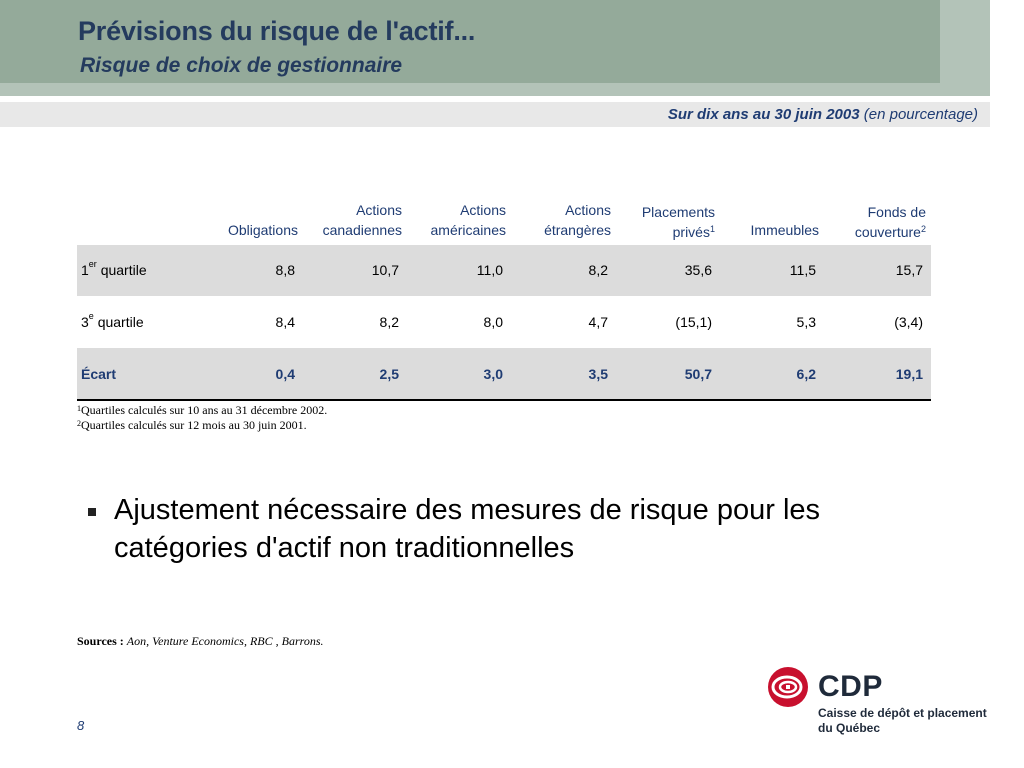 Image resolution: width=1024 pixels, height=768 pixels. I want to click on table-cell: 11,5, so click(772, 270).